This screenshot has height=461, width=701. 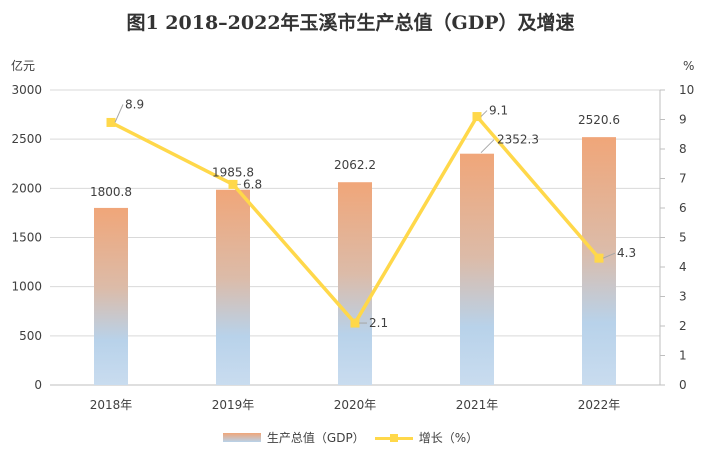 I want to click on legend: 生产总值（GDP） 增长（%）, so click(x=350, y=437).